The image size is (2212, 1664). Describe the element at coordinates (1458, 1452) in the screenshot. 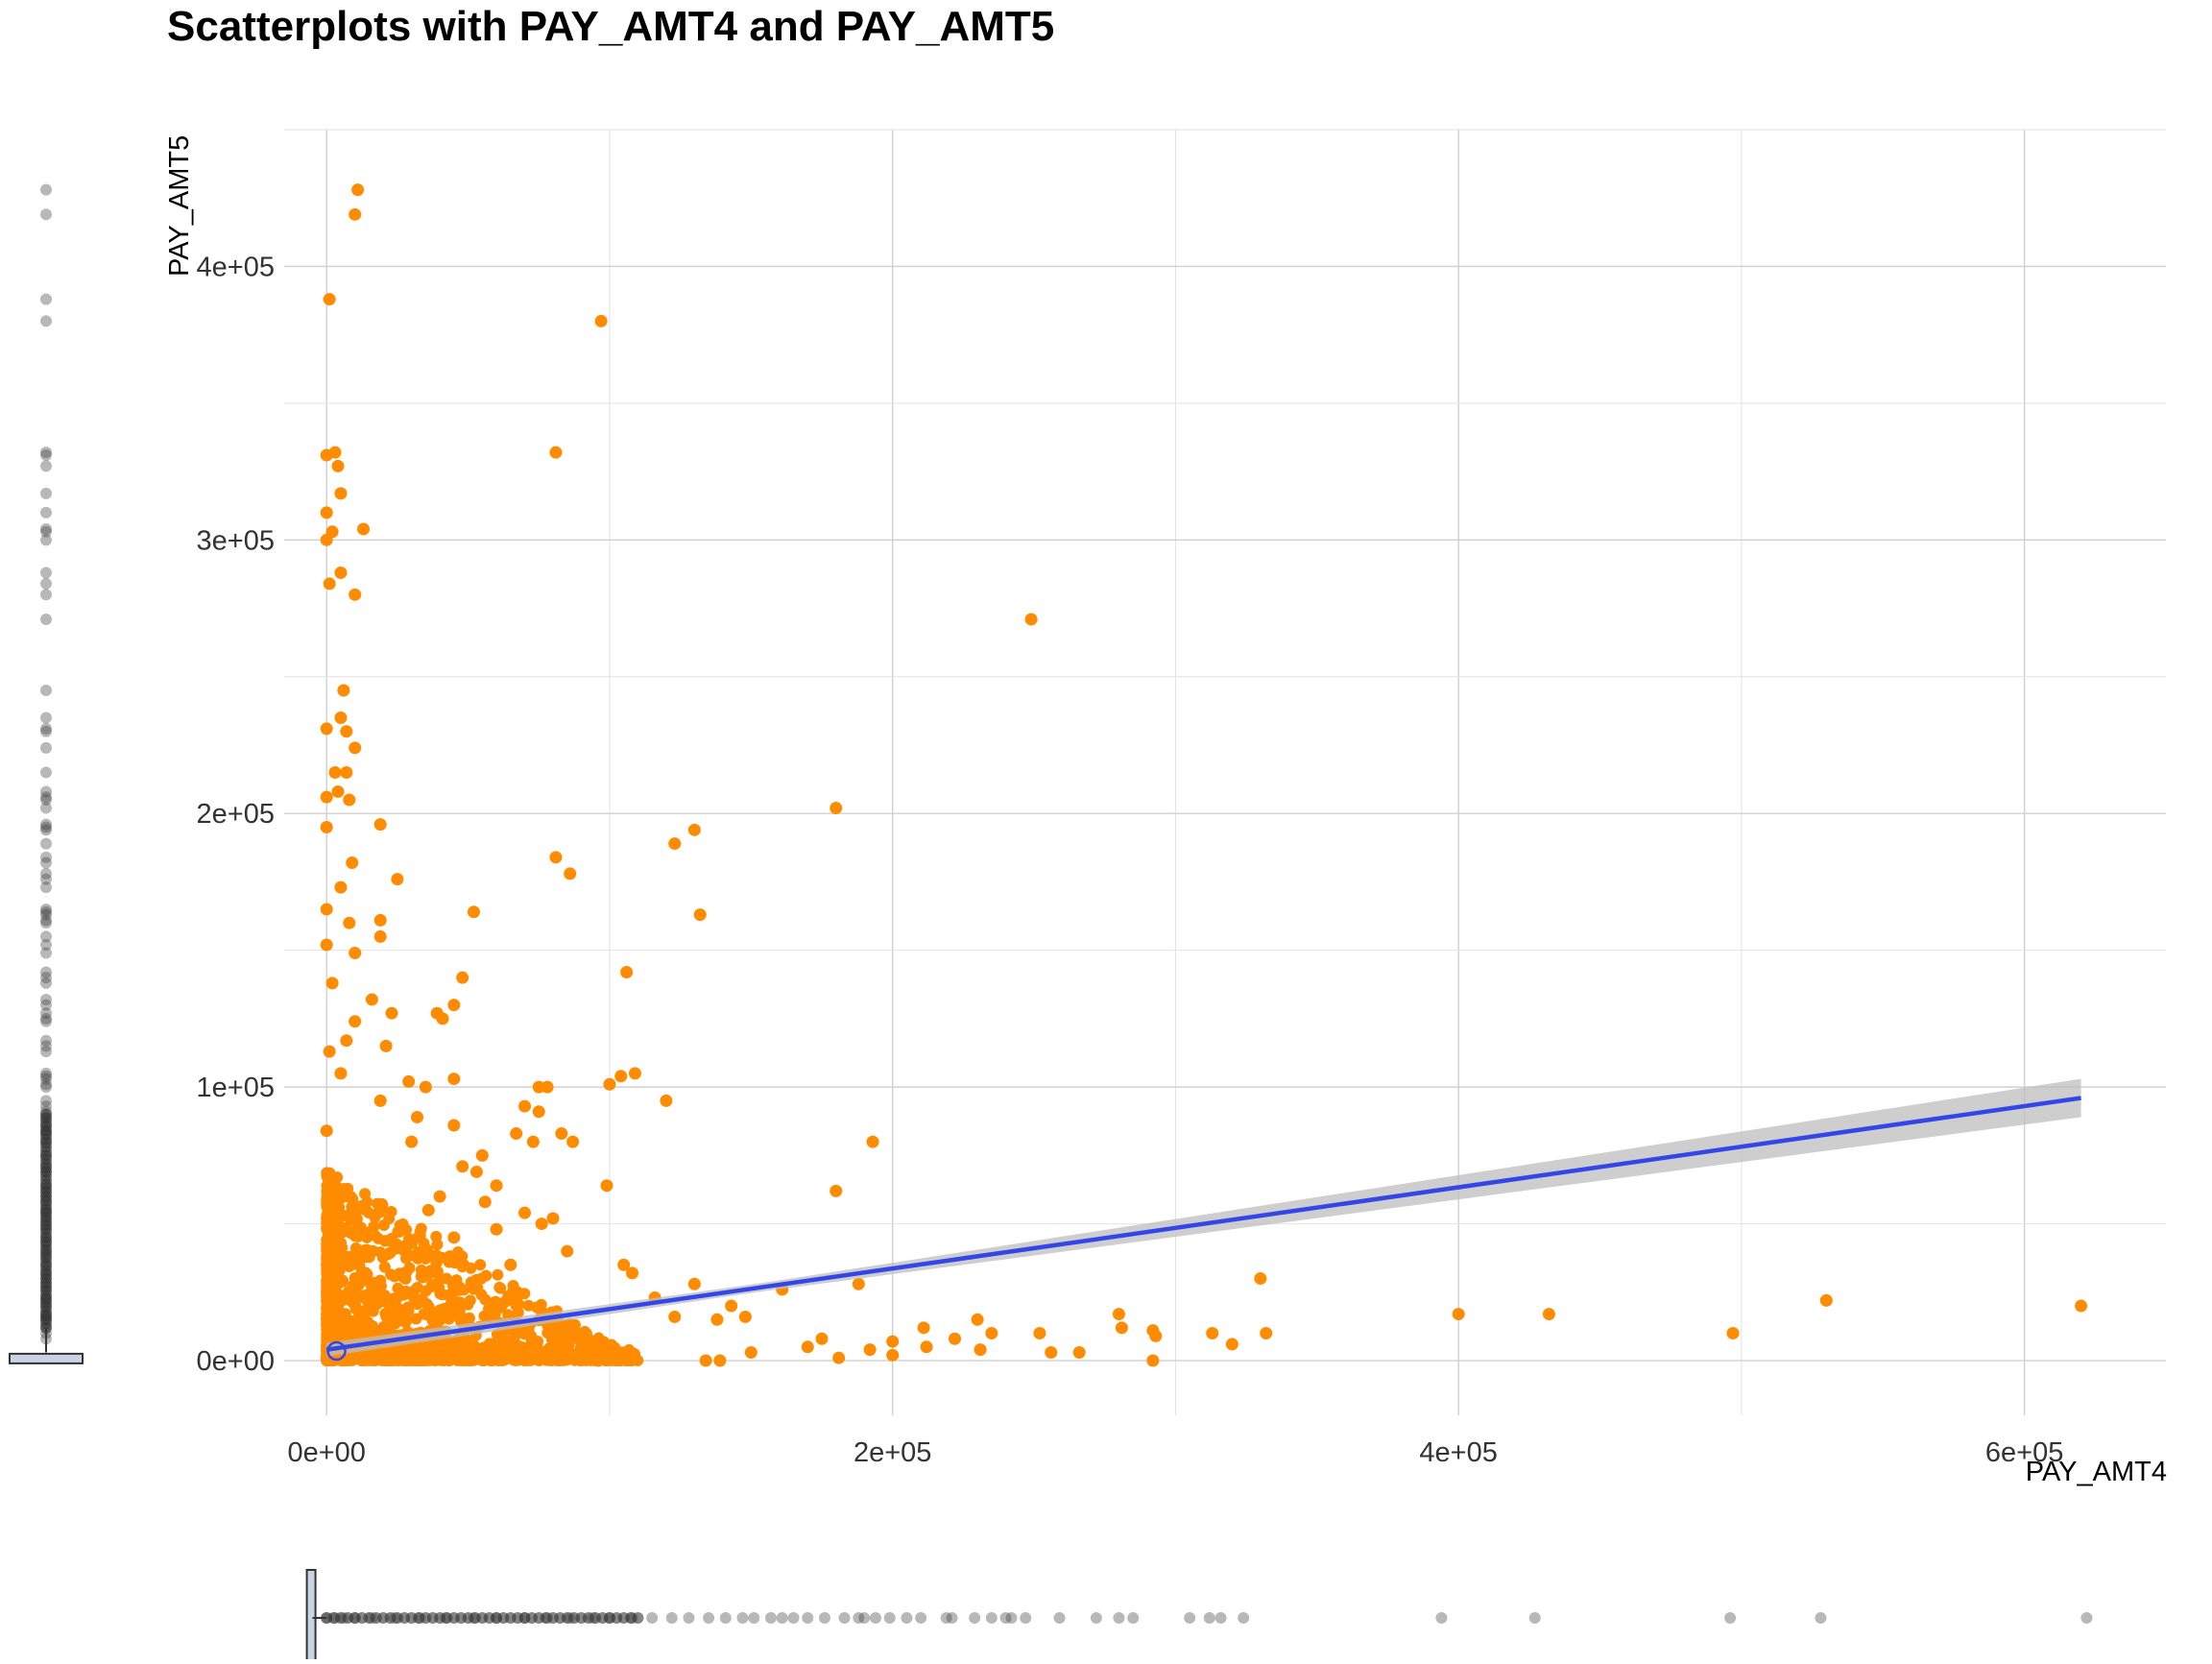

I see `x-tick-label: 4e+05` at that location.